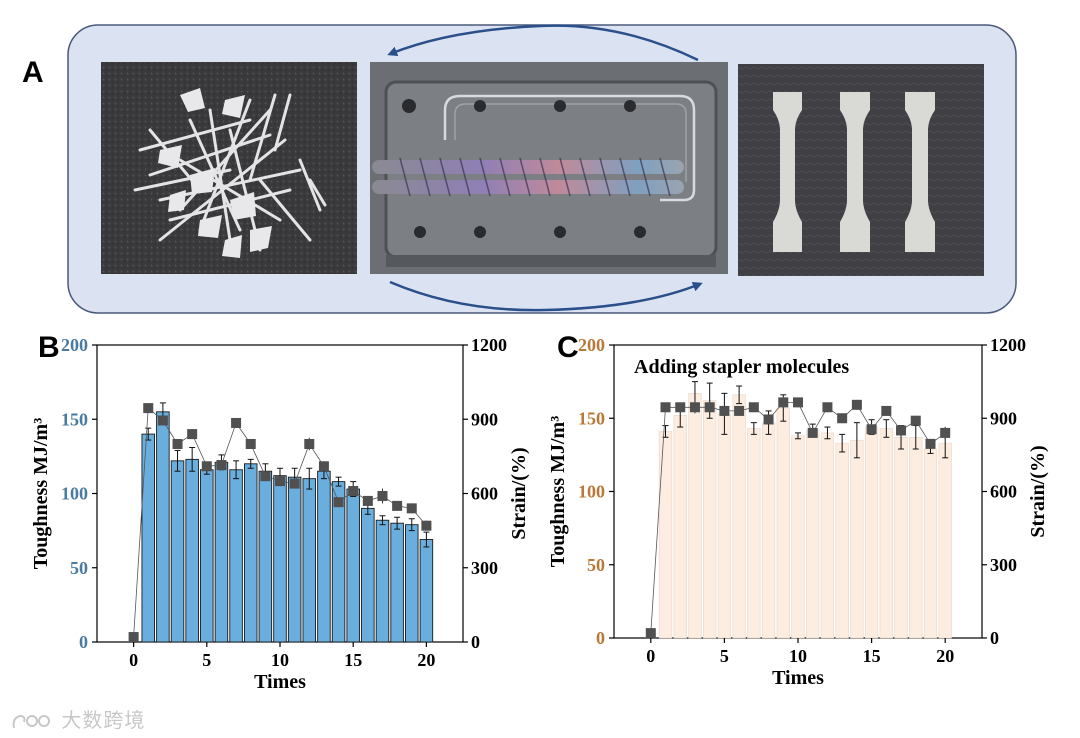 The image size is (1080, 738). What do you see at coordinates (724, 656) in the screenshot?
I see `x-tick-label: 5` at bounding box center [724, 656].